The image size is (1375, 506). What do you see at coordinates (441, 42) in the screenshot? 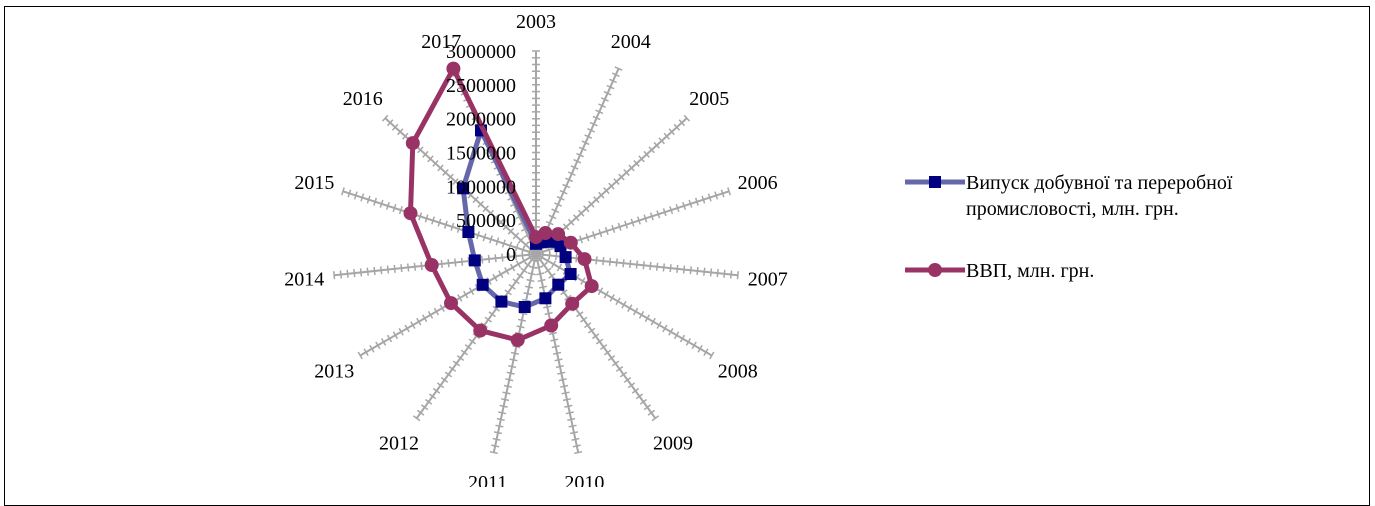
I see `category-label: 2017` at bounding box center [441, 42].